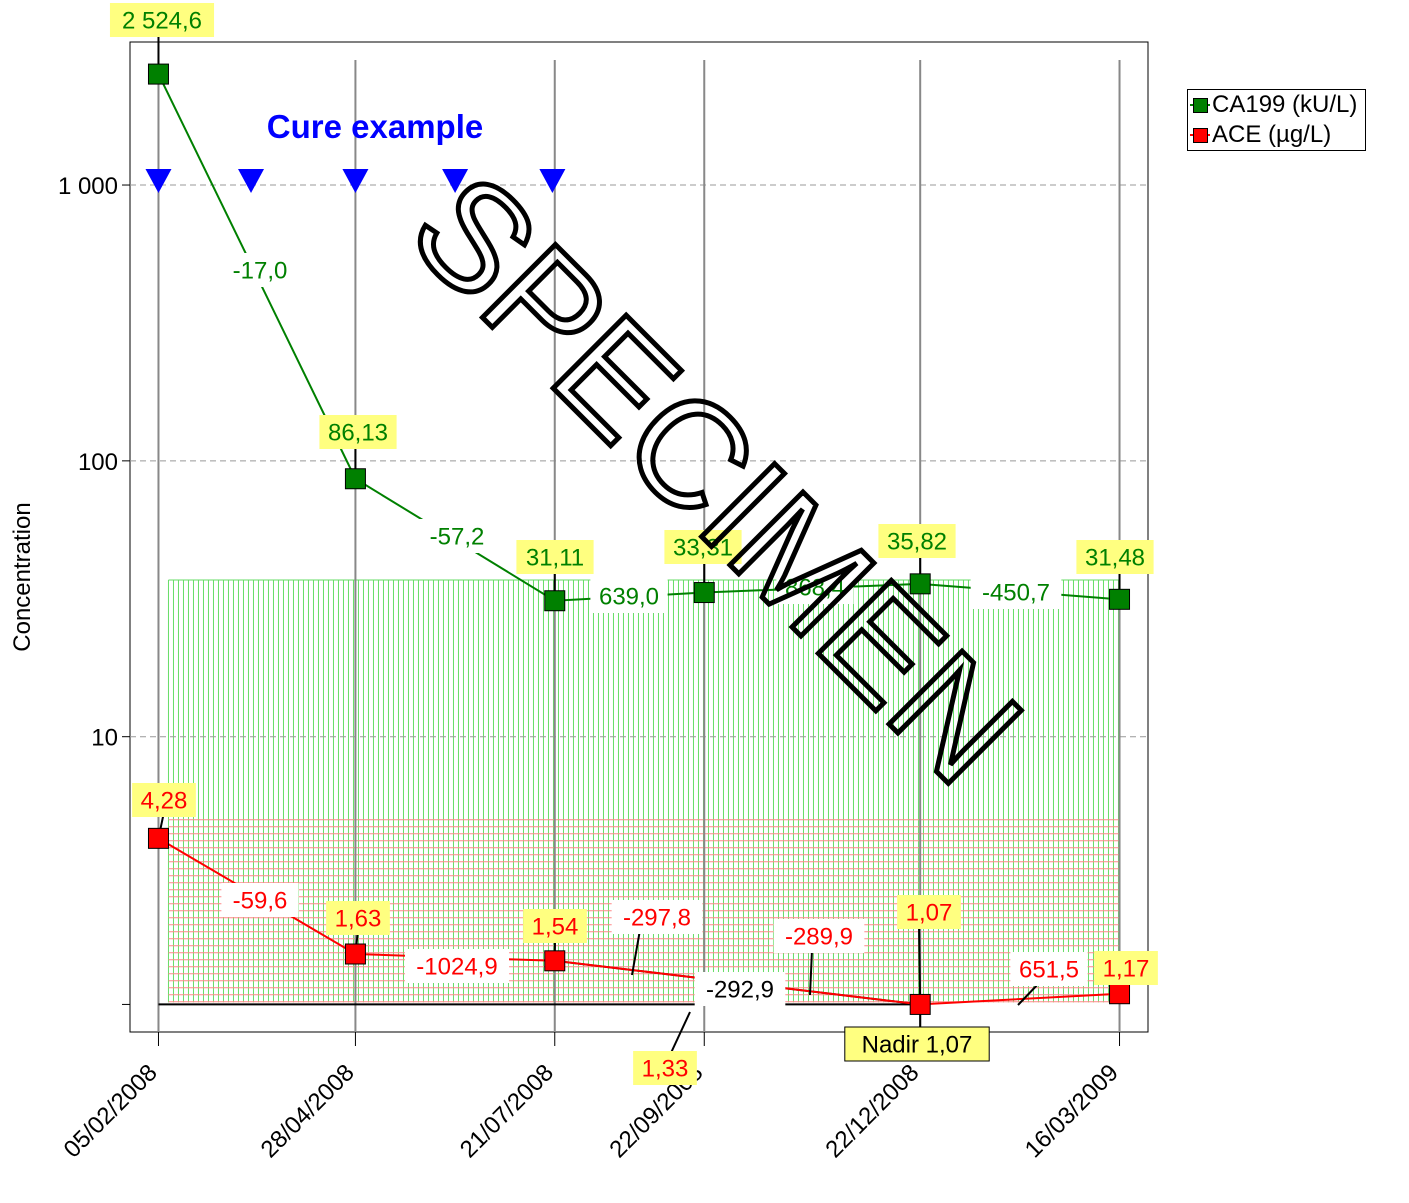 Image resolution: width=1409 pixels, height=1203 pixels. What do you see at coordinates (22, 576) in the screenshot?
I see `y-axis-label: Concentration` at bounding box center [22, 576].